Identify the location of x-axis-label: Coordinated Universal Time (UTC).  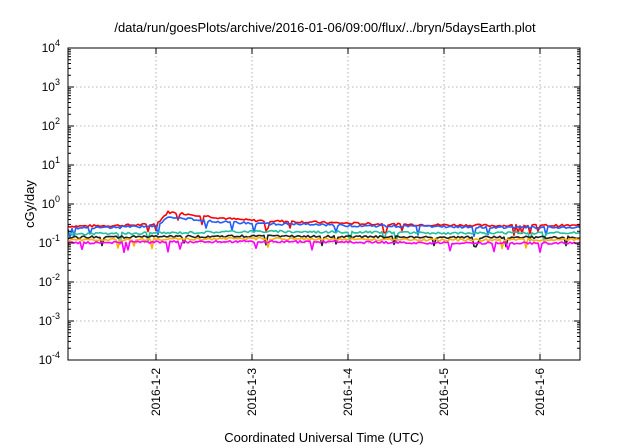
(323, 437).